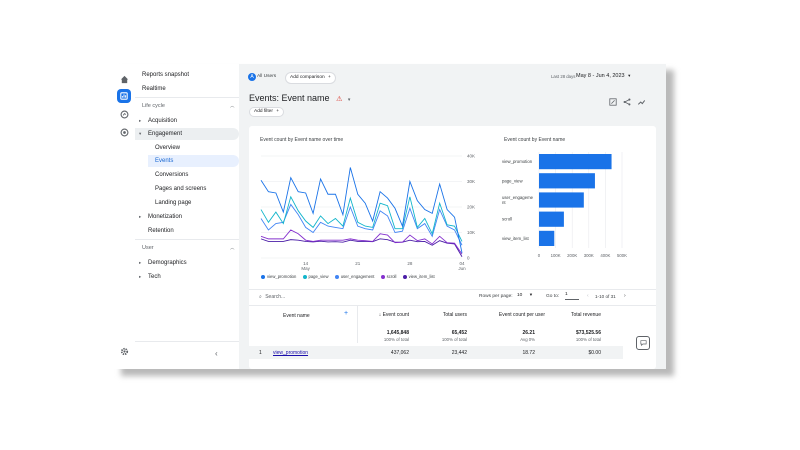 This screenshot has width=800, height=450. What do you see at coordinates (124, 132) in the screenshot?
I see `advertising-icon` at bounding box center [124, 132].